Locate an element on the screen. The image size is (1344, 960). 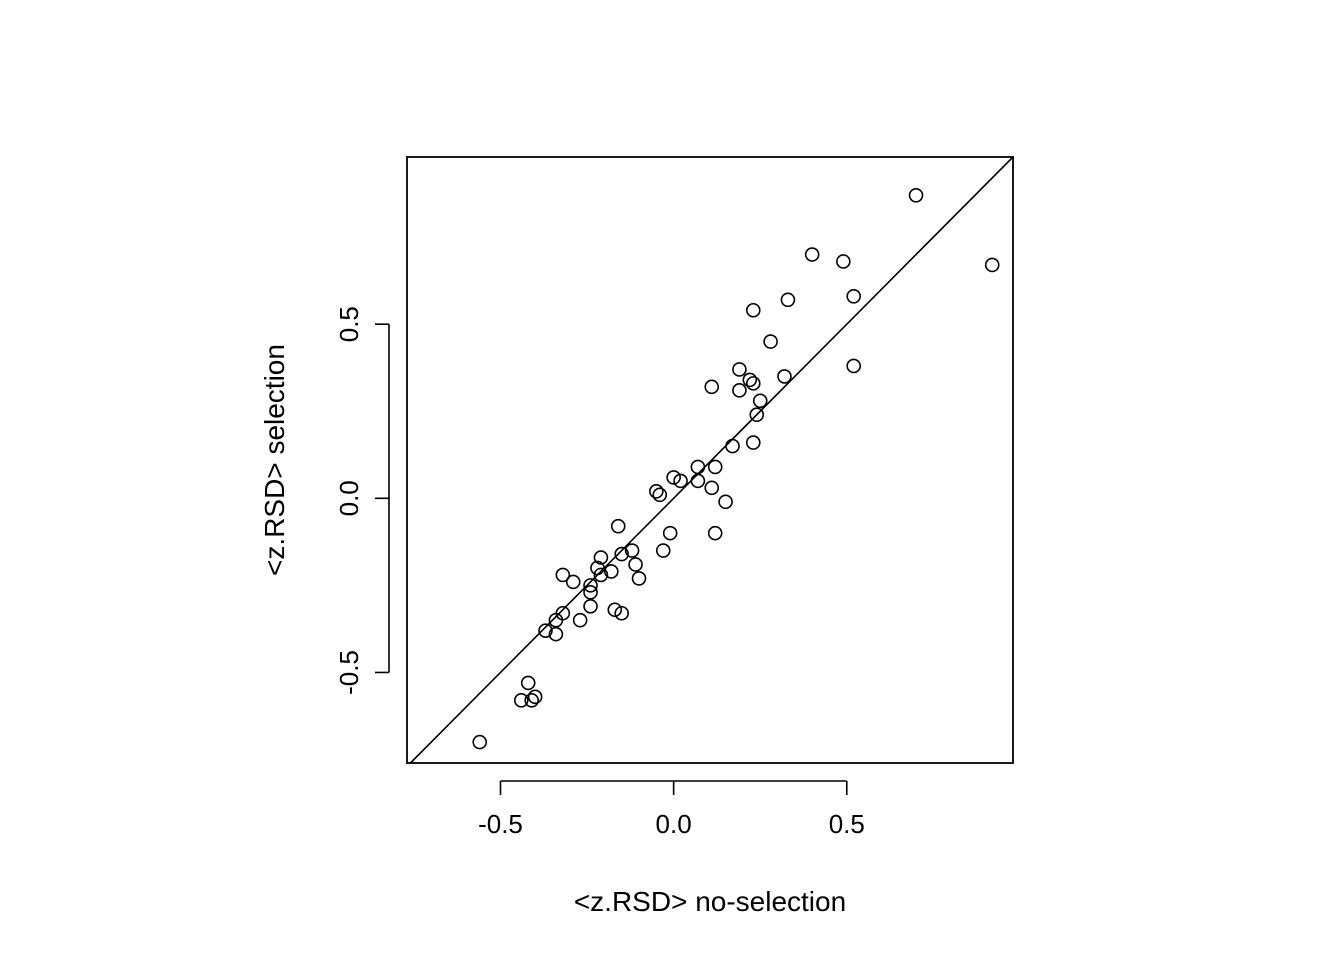
y-tick-label: 0.5 is located at coordinates (349, 324).